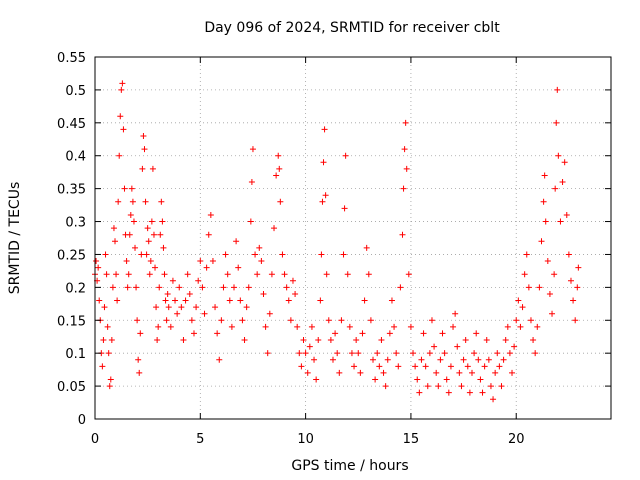  Describe the element at coordinates (75, 91) in the screenshot. I see `y-tick-label: 0.5` at that location.